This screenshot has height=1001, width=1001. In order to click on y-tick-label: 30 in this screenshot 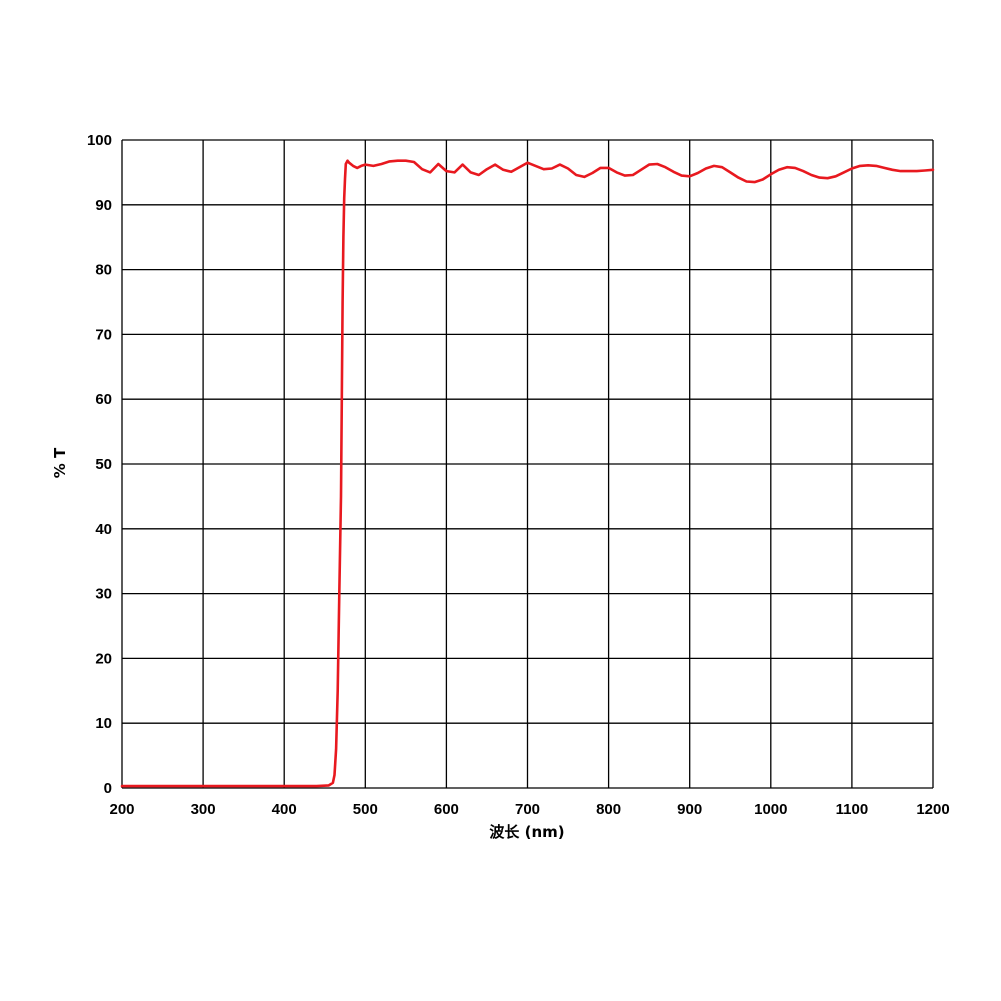, I will do `click(103, 594)`.